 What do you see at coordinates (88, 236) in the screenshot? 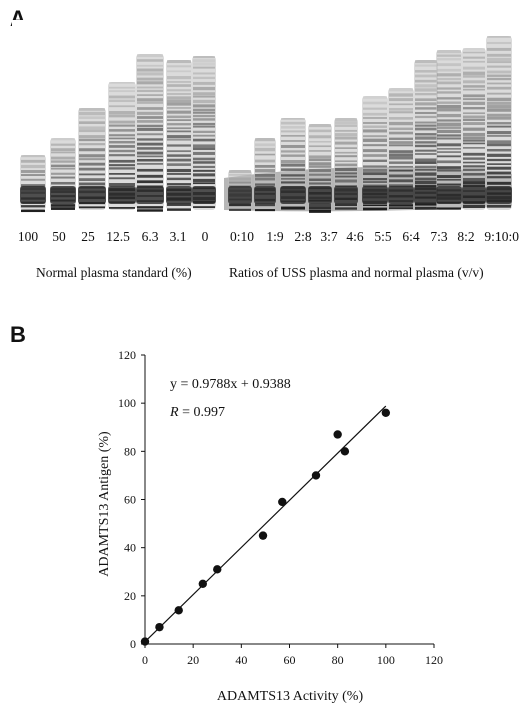
I see `lane-label: 25` at bounding box center [88, 236].